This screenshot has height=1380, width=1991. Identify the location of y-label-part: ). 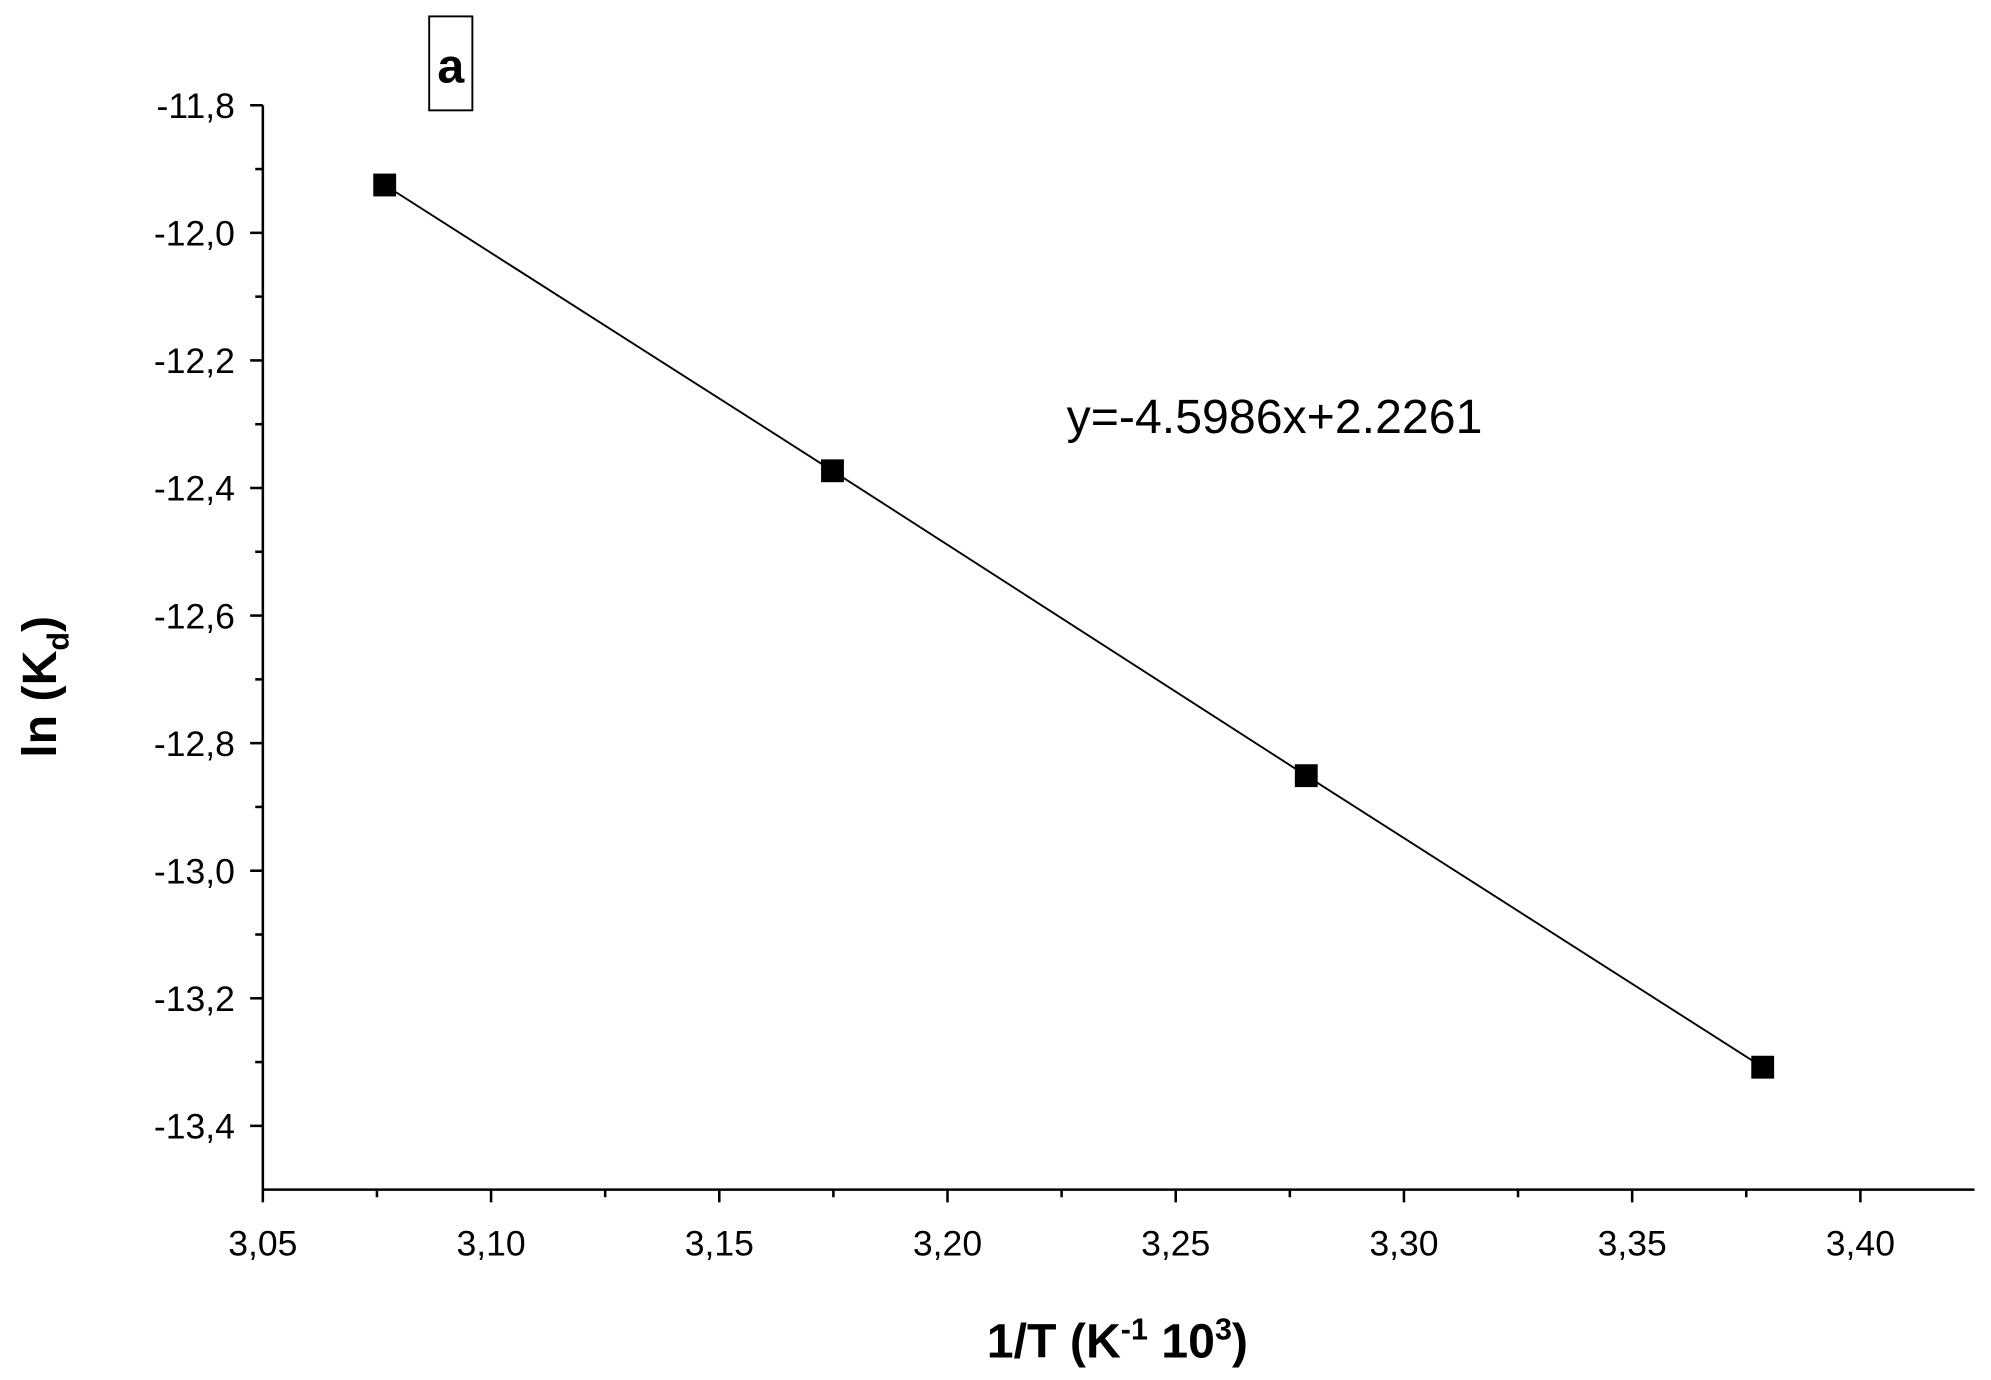
(40, 624).